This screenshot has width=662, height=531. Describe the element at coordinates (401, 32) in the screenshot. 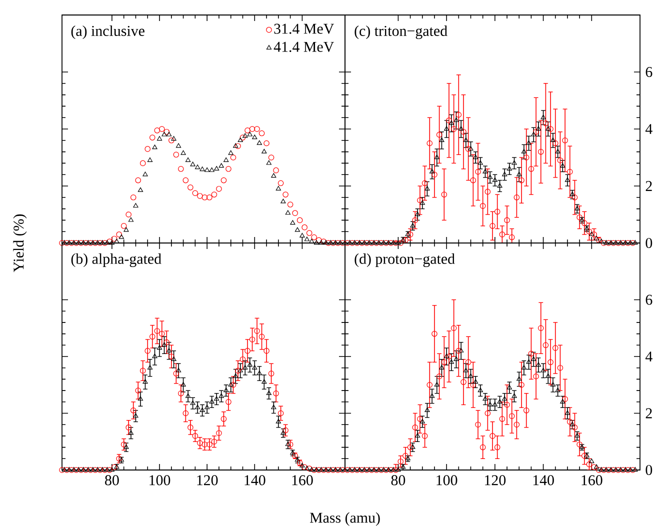

I see `text: (c) triton−gated` at that location.